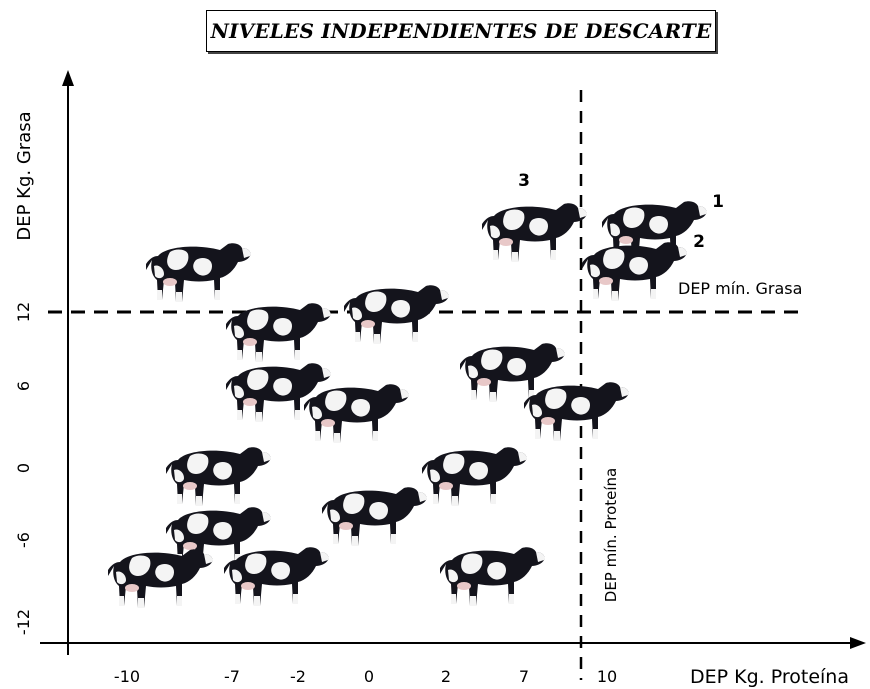 The height and width of the screenshot is (689, 870). What do you see at coordinates (740, 288) in the screenshot?
I see `grasa-threshold-label: DEP mín. Grasa` at bounding box center [740, 288].